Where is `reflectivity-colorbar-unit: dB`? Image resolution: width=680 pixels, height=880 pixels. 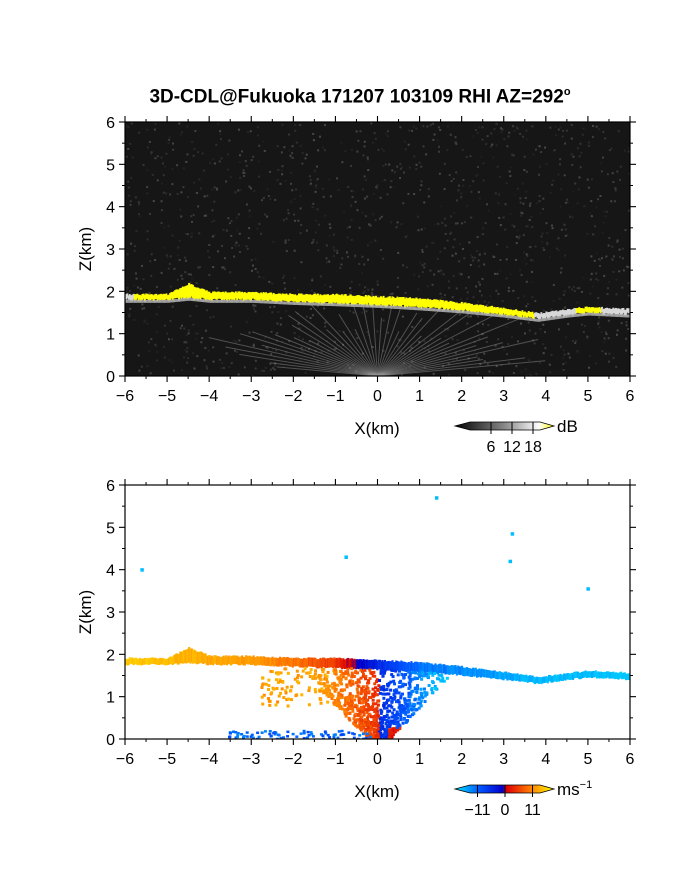 reflectivity-colorbar-unit: dB is located at coordinates (567, 426).